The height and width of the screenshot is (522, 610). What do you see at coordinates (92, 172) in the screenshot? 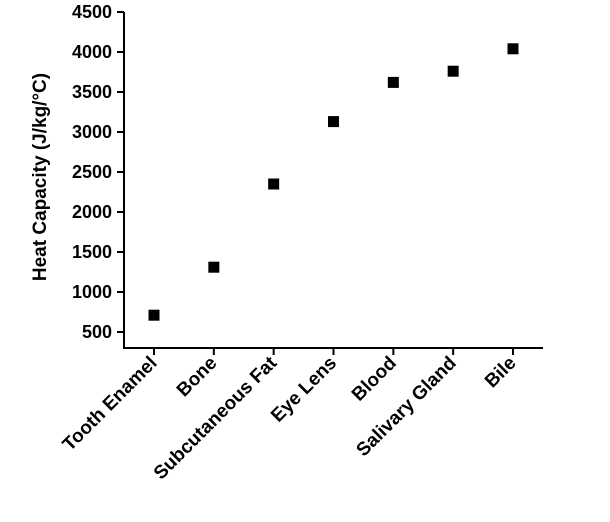
I see `y-tick-label: 2500` at bounding box center [92, 172].